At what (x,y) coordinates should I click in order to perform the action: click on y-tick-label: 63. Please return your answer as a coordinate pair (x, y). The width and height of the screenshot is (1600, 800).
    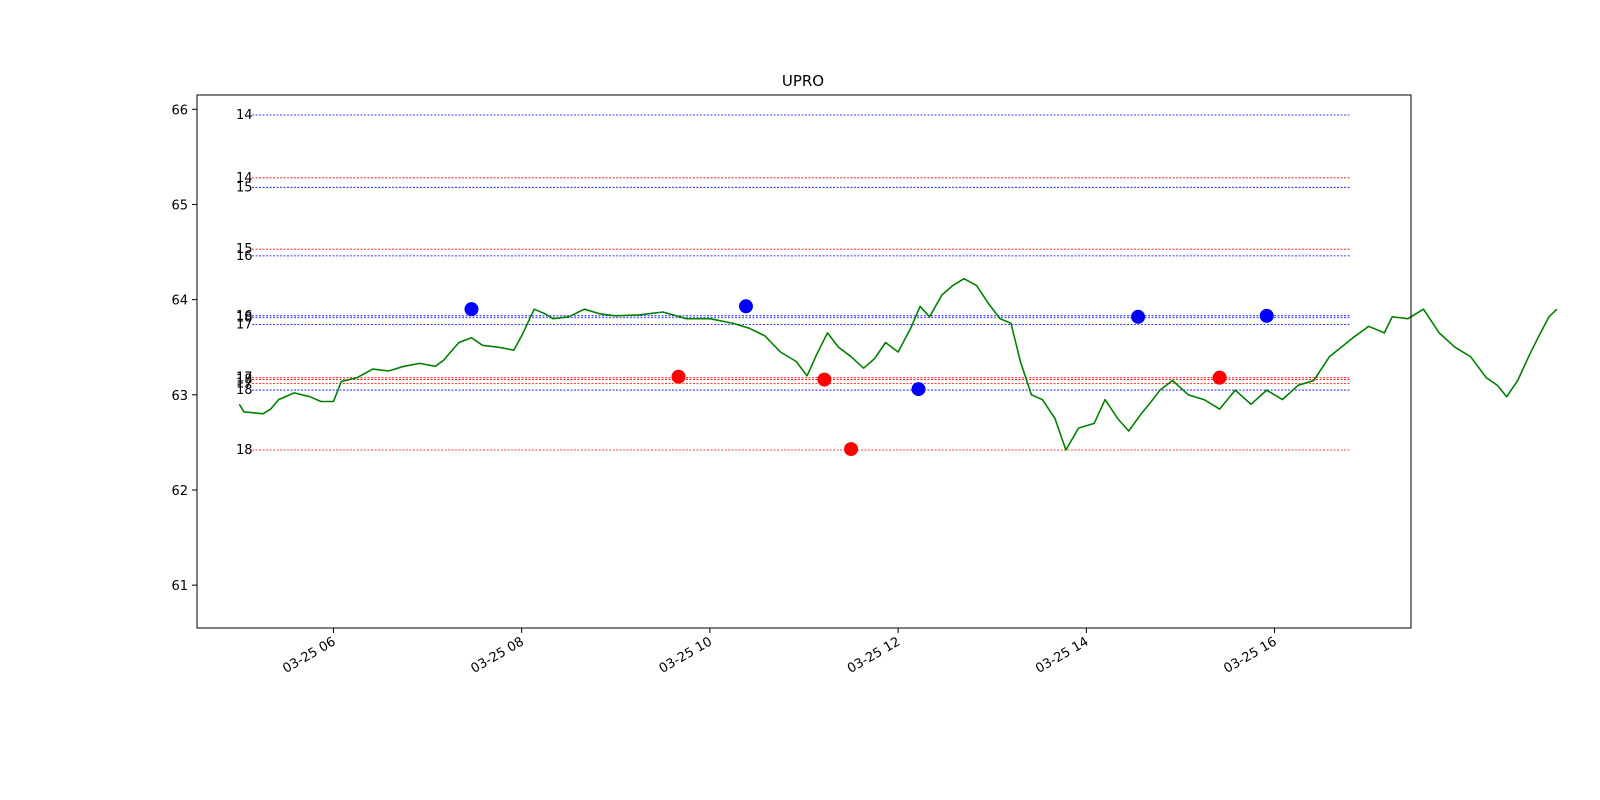
    Looking at the image, I should click on (179, 396).